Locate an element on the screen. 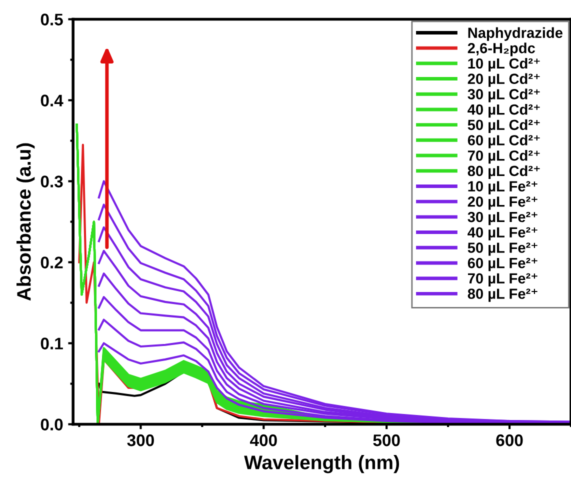 Image resolution: width=571 pixels, height=481 pixels. legend-label: 10 µL Fe²⁺ is located at coordinates (503, 187).